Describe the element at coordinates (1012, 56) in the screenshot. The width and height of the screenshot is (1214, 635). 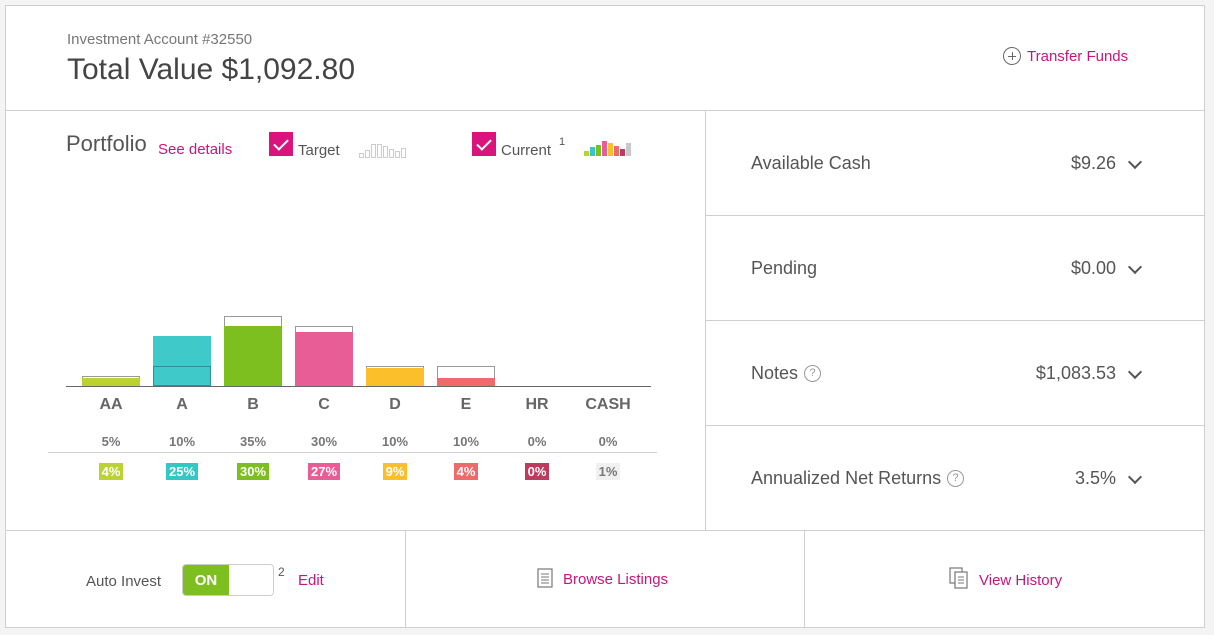
I see `plus-circle-icon` at that location.